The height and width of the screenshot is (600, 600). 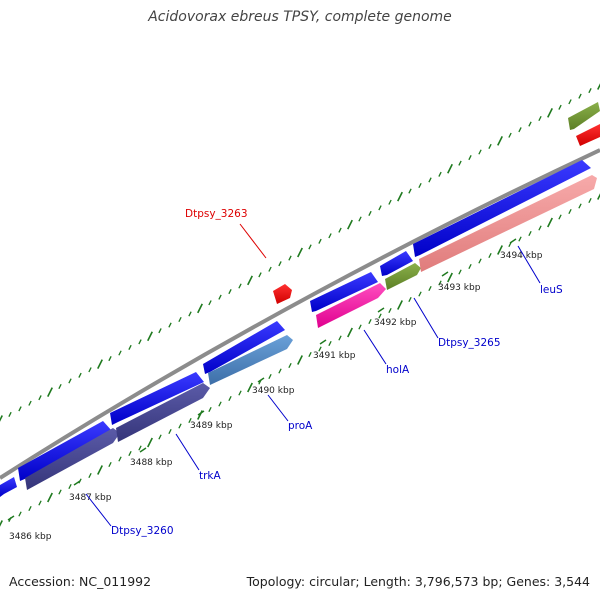 I want to click on accession-text: Accession: NC_011992, so click(x=80, y=581).